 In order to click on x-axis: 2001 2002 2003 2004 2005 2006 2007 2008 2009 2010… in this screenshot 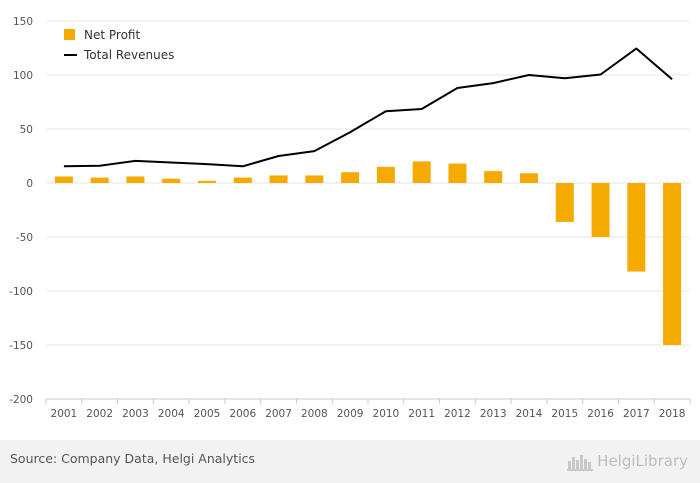, I will do `click(368, 409)`.